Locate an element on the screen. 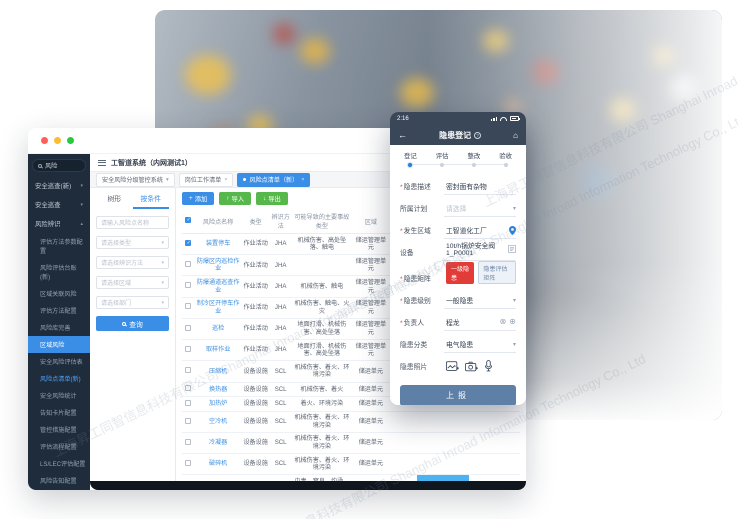  sidebar-item: 风险辨识 ▴ is located at coordinates (59, 223).